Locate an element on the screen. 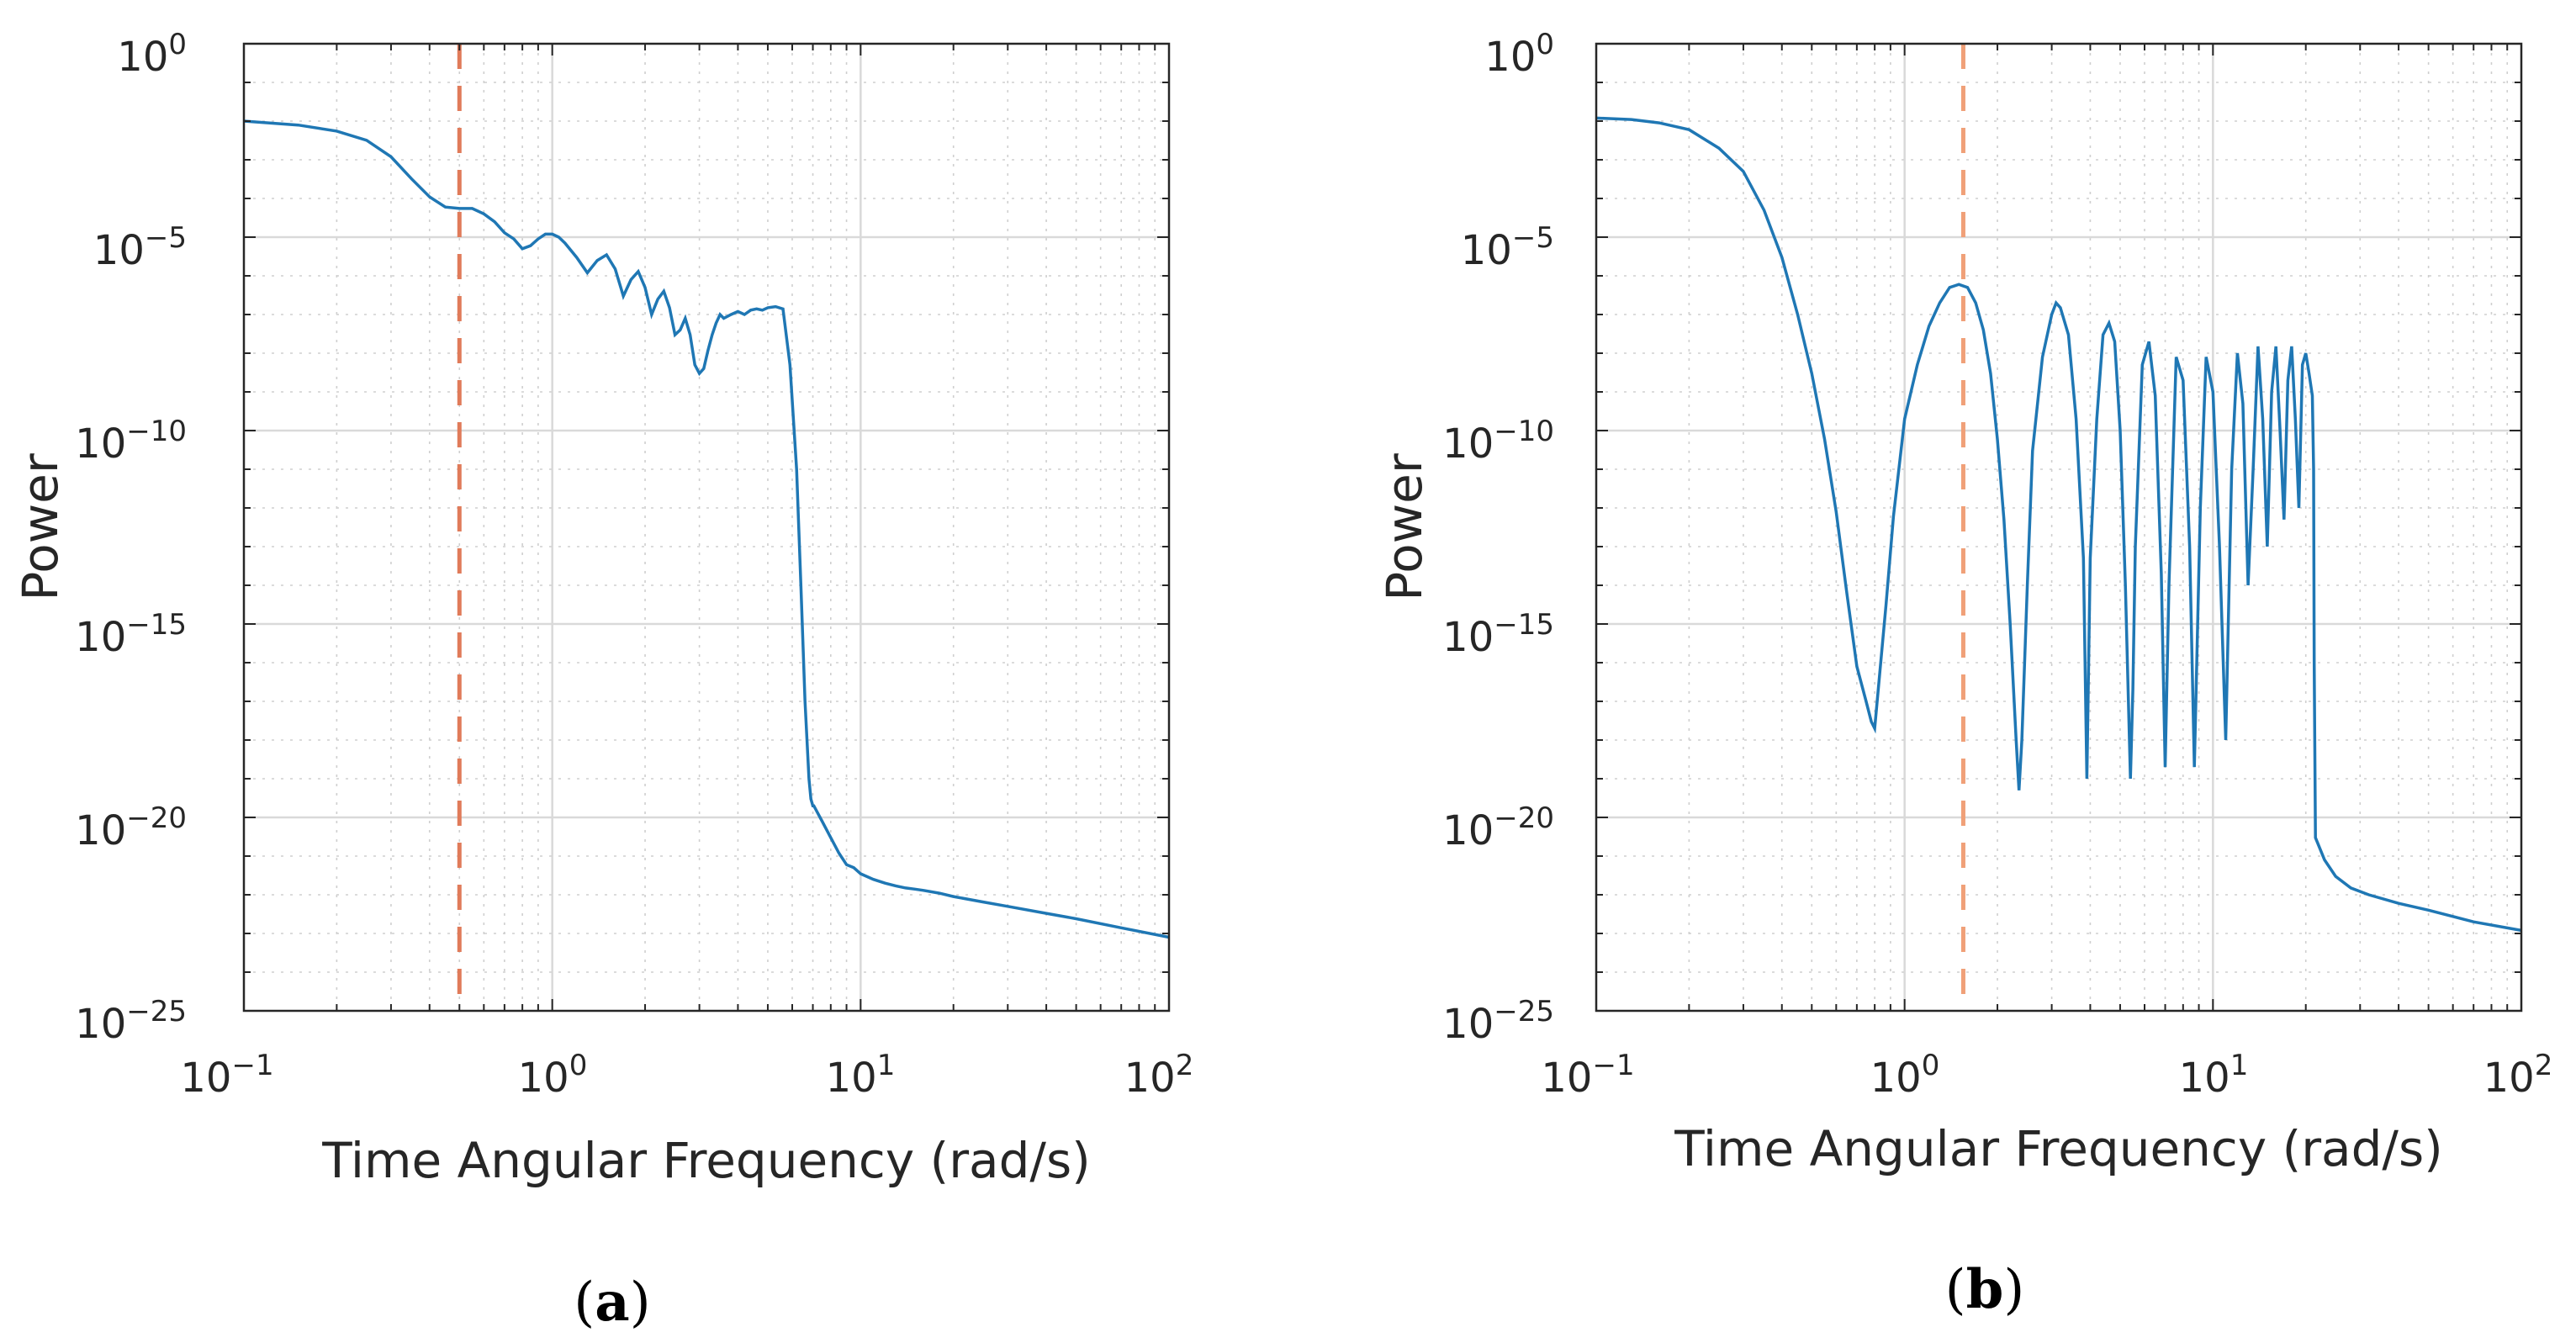 The image size is (2576, 1343). xtick-label-a-3: 10² is located at coordinates (1159, 1076).